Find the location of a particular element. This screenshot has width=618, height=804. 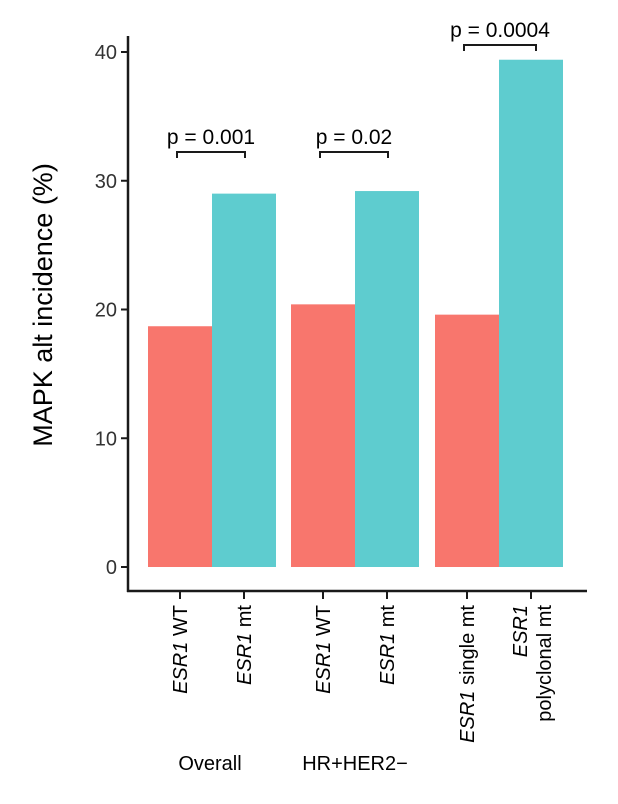

y-tick-label: 30 is located at coordinates (106, 182).